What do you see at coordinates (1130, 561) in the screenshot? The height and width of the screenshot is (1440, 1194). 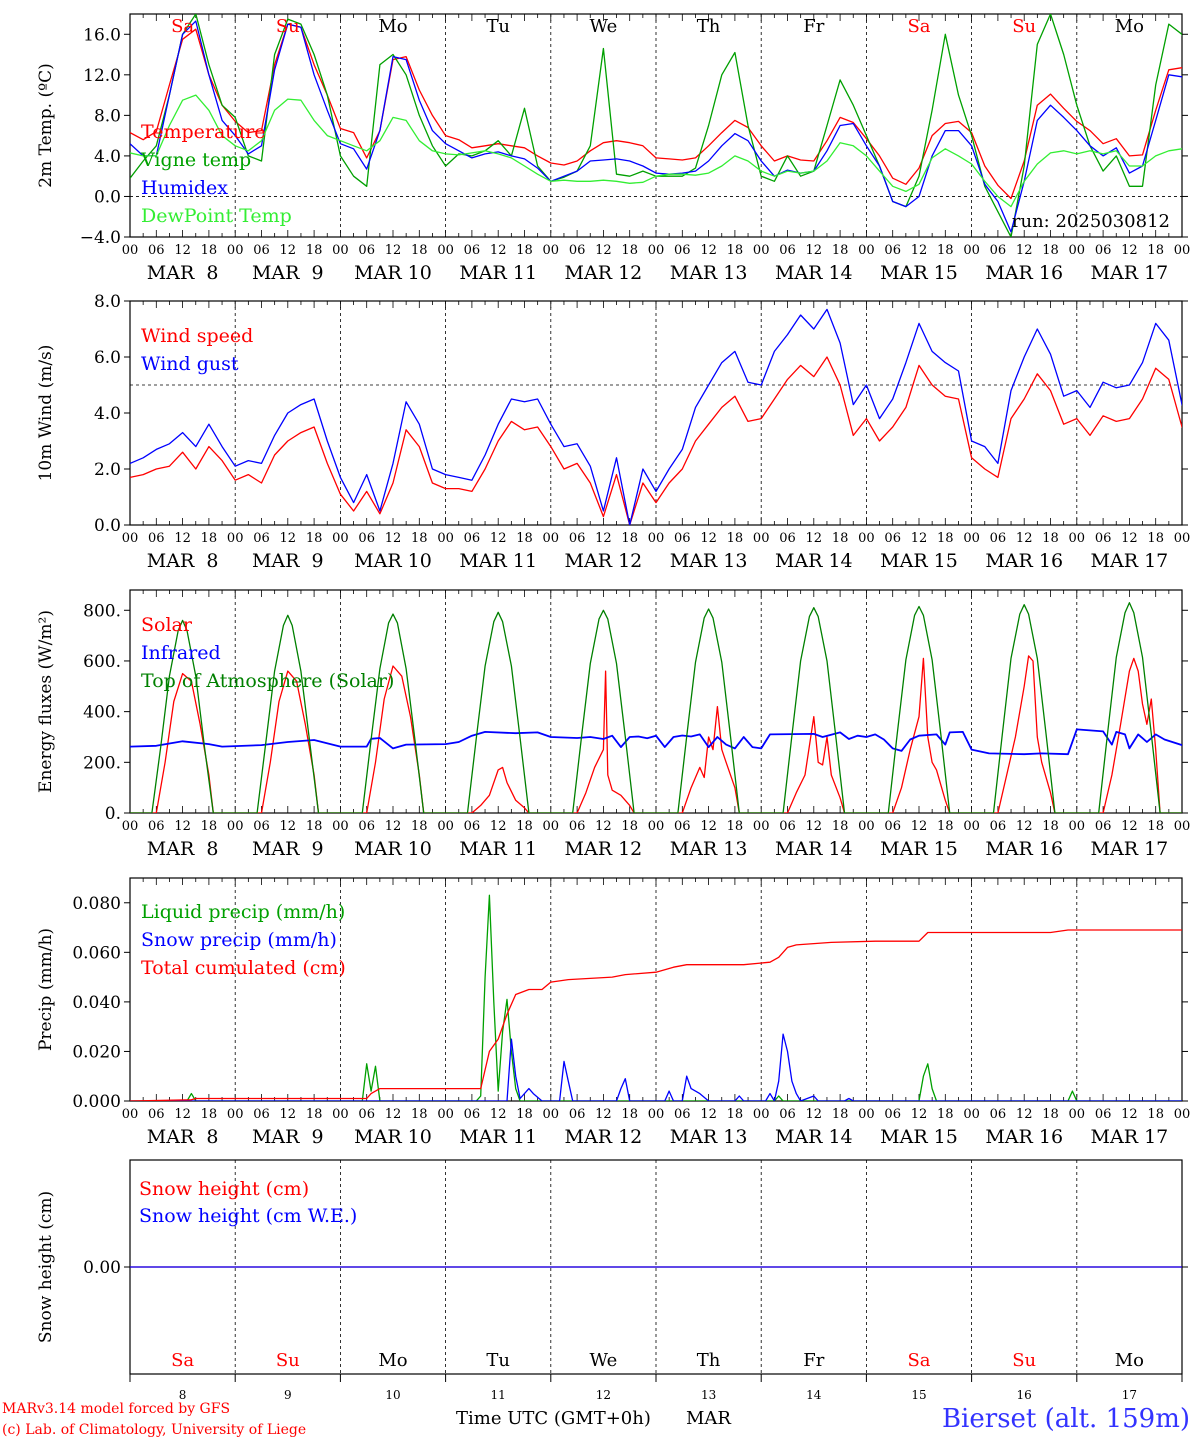 I see `date-label: MAR 17` at bounding box center [1130, 561].